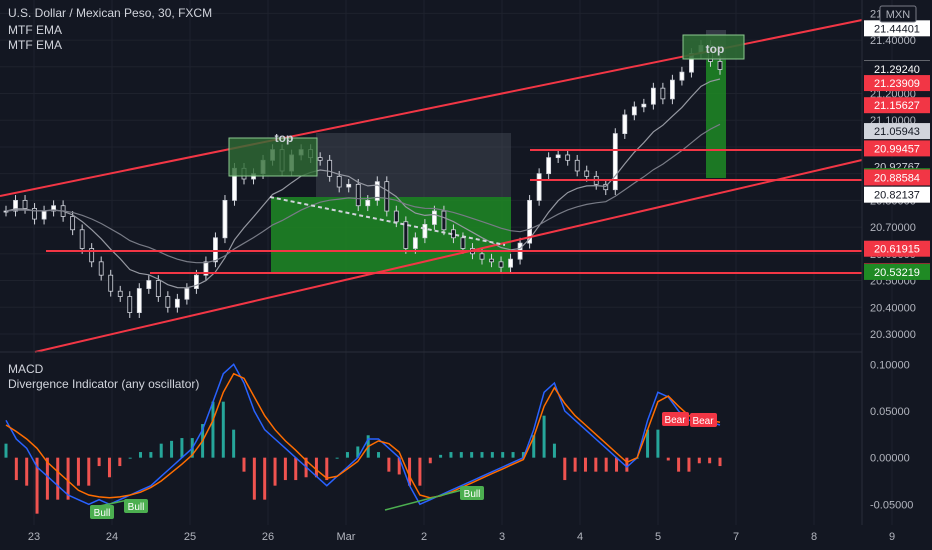  What do you see at coordinates (103, 384) in the screenshot?
I see `divergence-legend: Divergence Indicator (any oscillator)` at bounding box center [103, 384].